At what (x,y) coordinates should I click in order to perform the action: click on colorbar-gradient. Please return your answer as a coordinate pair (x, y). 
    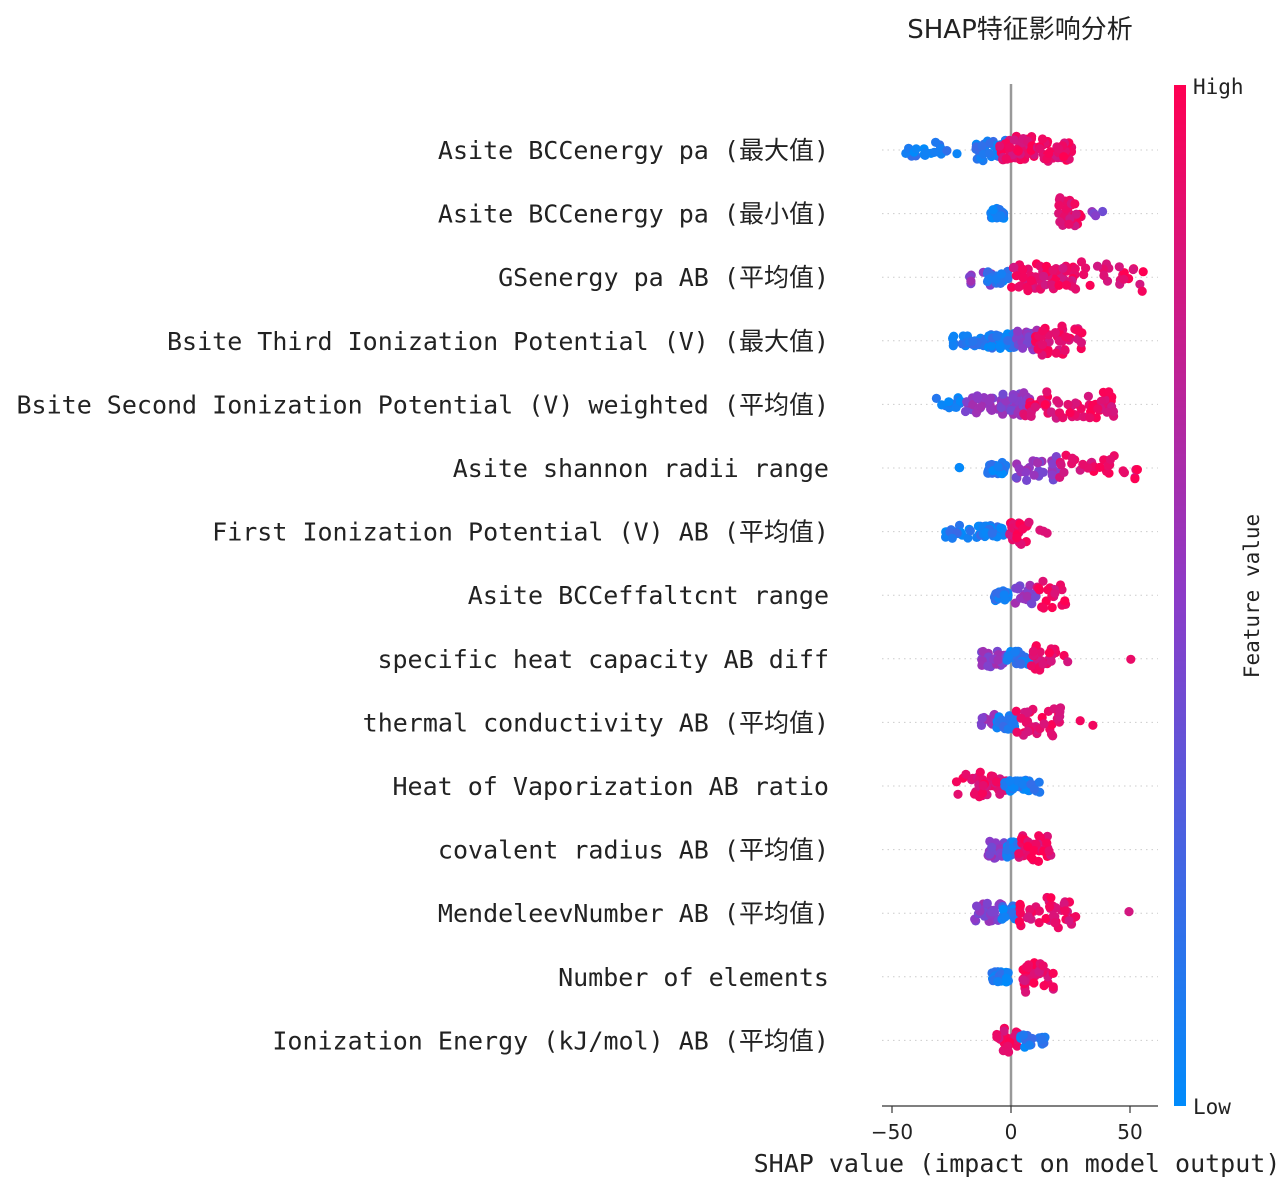
    Looking at the image, I should click on (1180, 595).